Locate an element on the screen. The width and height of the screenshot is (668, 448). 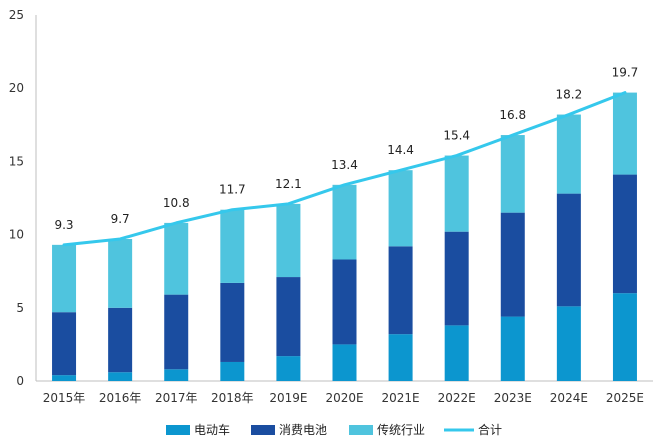
x-tick-label: 2020E is located at coordinates (344, 398).